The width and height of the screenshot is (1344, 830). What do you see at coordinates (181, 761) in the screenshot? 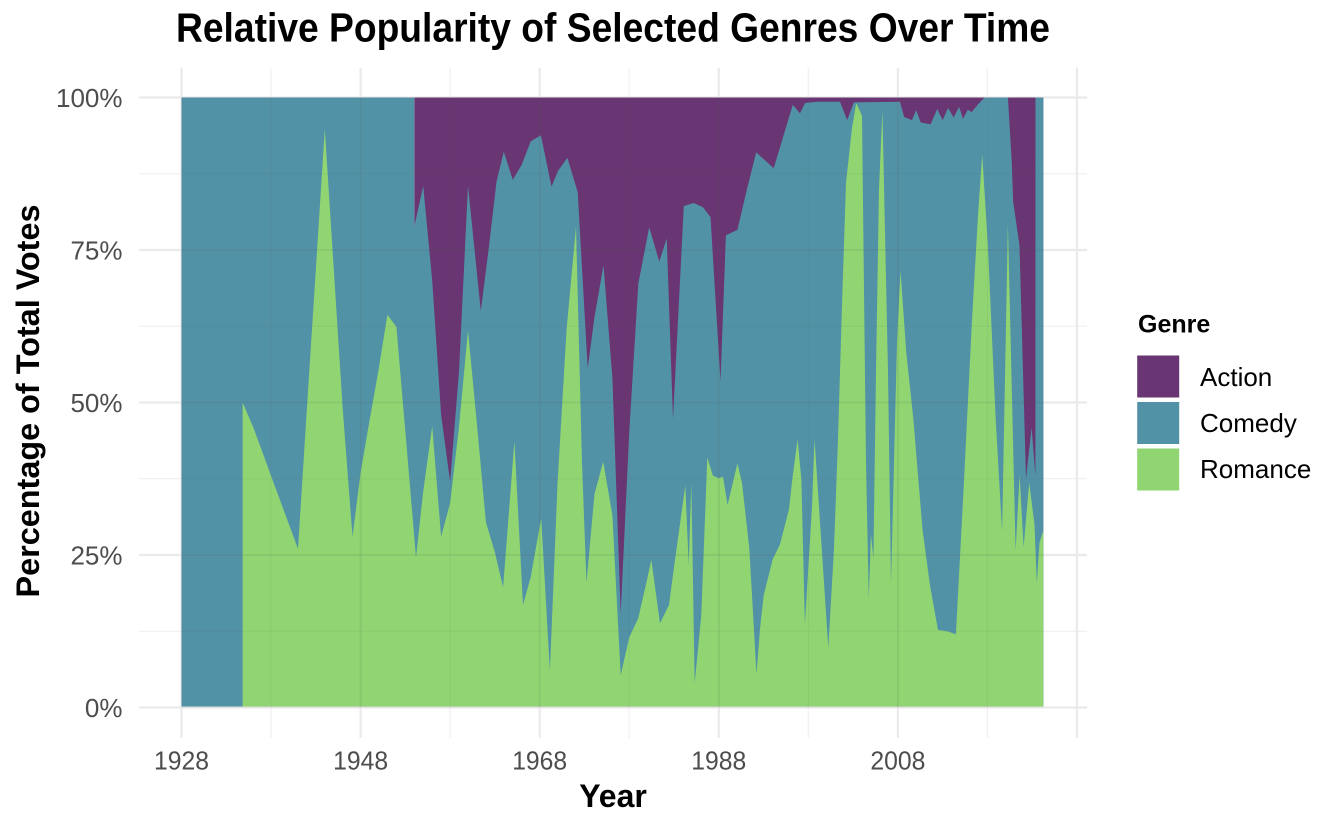
I see `svg-text: 1928` at bounding box center [181, 761].